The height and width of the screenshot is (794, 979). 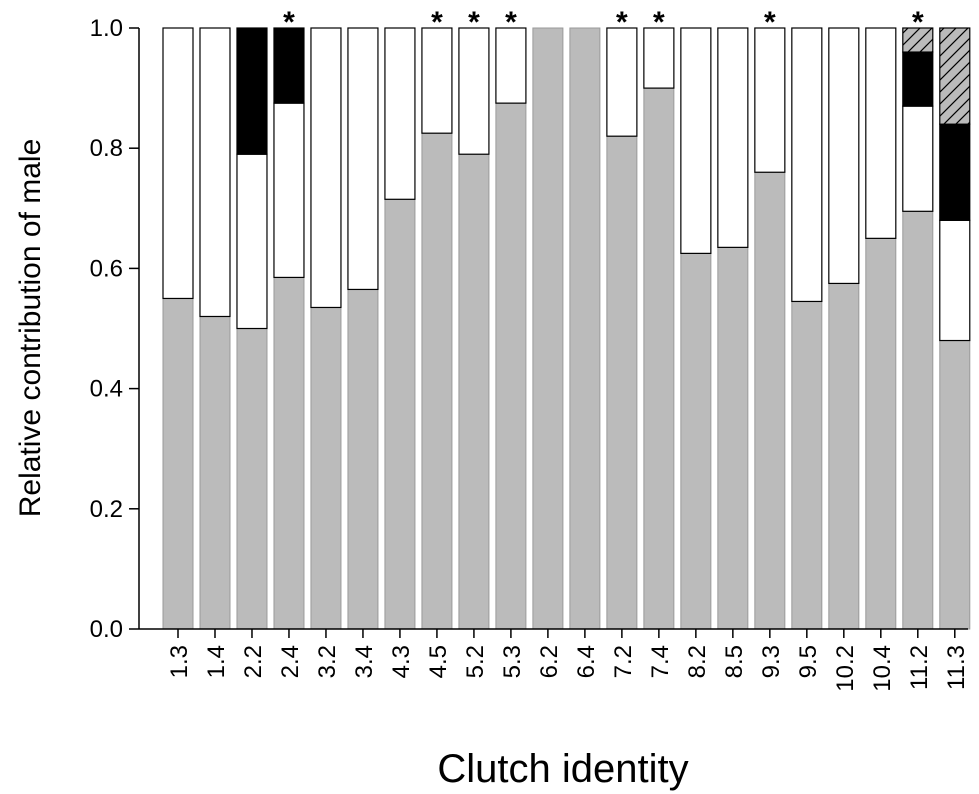 I want to click on bar-segment-9.3-2, so click(x=770, y=100).